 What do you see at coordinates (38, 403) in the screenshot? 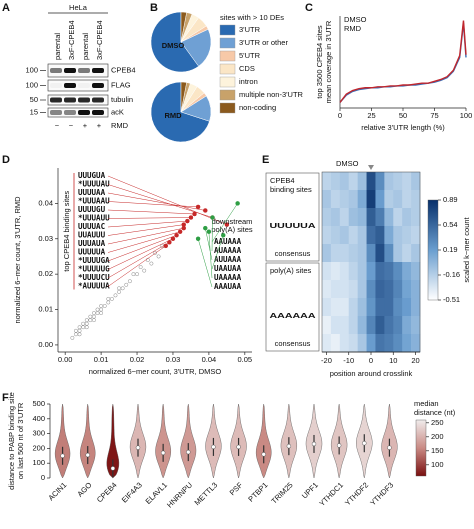
I see `y-tick-label: 500` at bounding box center [38, 403].